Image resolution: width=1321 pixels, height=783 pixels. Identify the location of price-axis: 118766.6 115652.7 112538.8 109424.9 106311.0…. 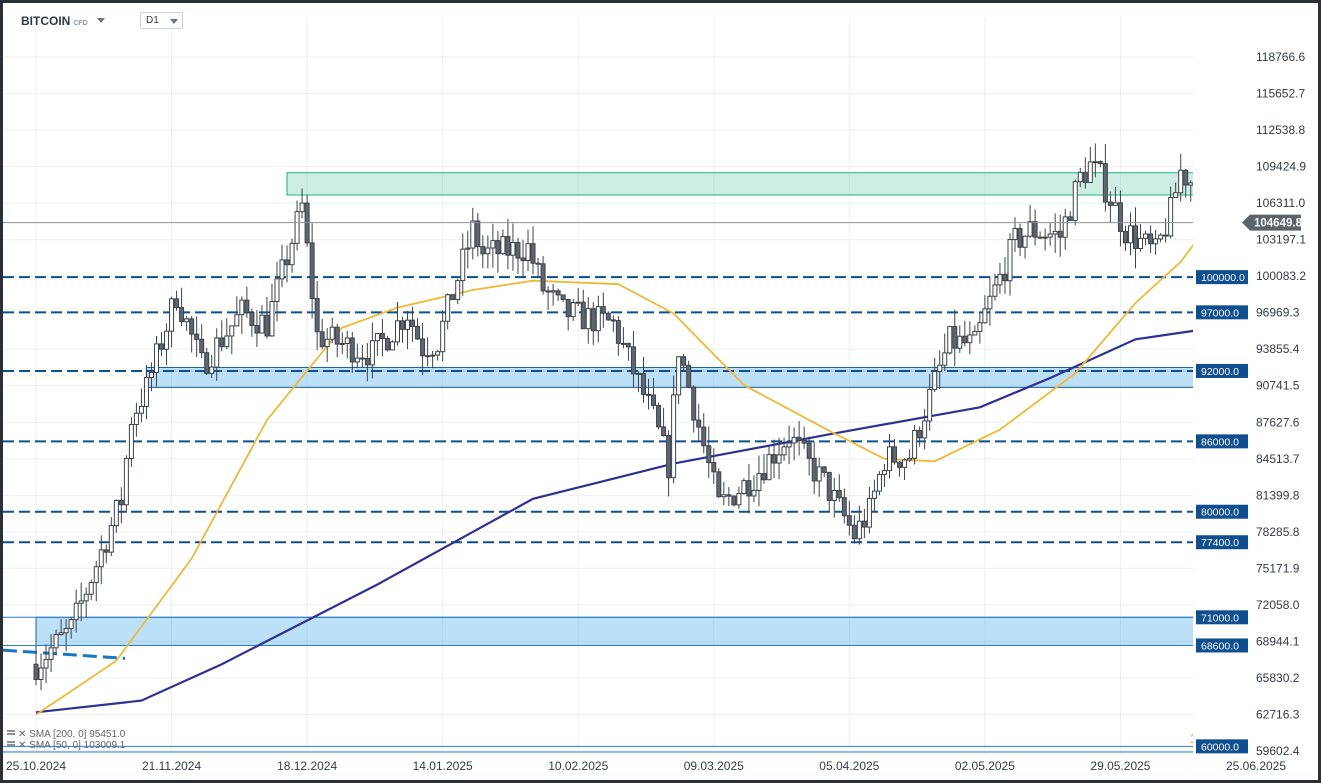
(1255, 391).